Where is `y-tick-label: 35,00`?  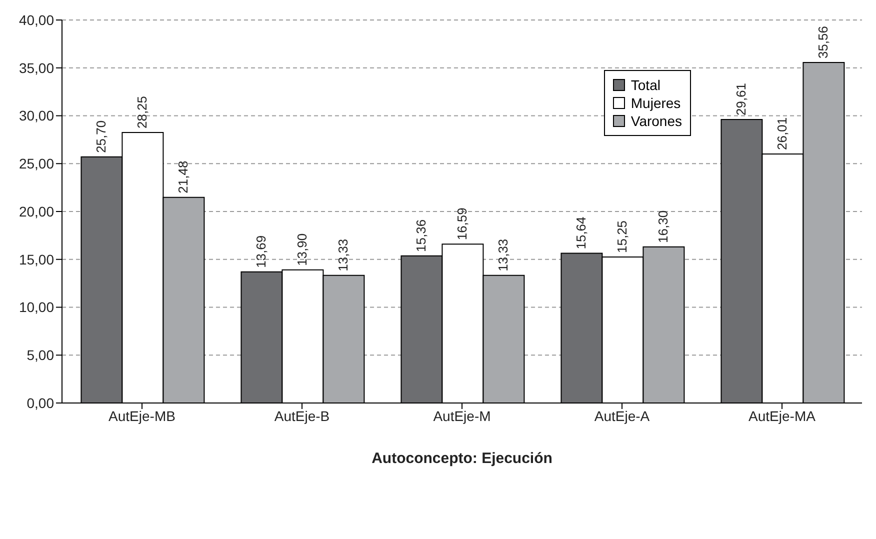 y-tick-label: 35,00 is located at coordinates (36, 68).